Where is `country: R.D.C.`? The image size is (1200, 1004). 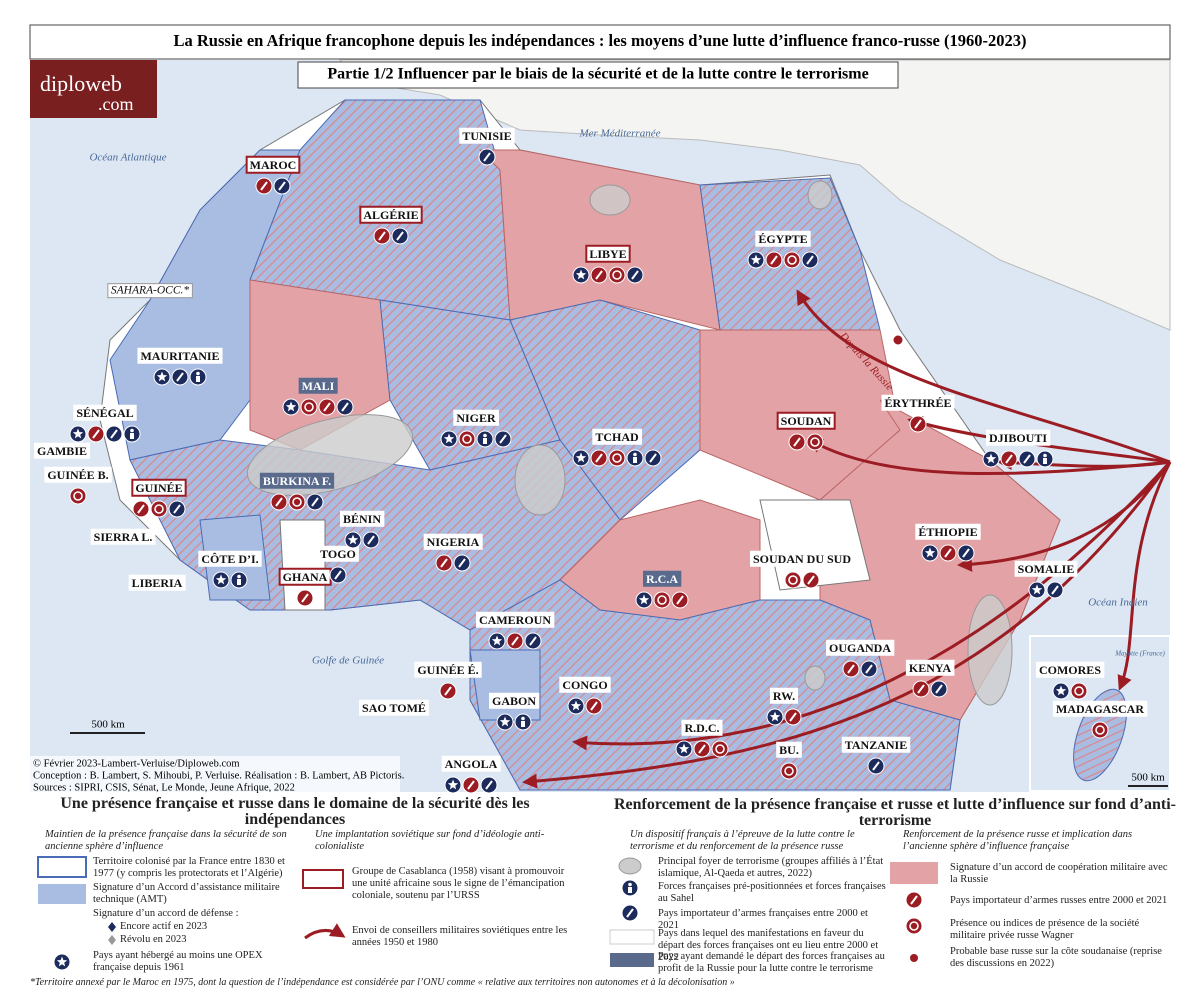
country: R.D.C. is located at coordinates (702, 738).